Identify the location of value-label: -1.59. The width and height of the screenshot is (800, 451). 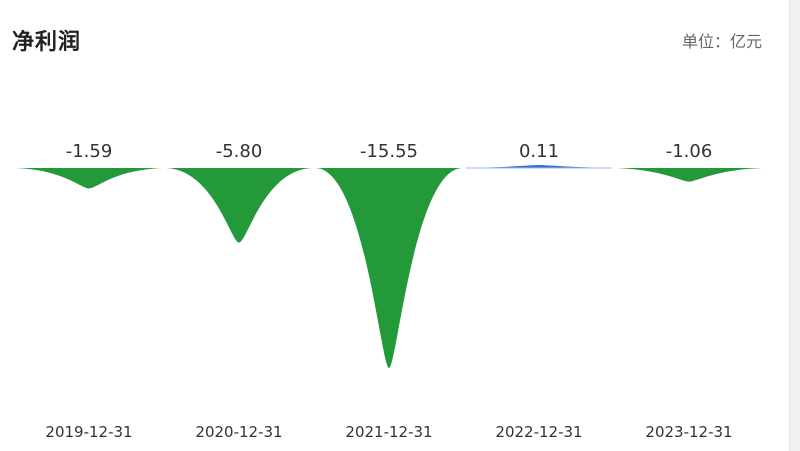
(89, 151).